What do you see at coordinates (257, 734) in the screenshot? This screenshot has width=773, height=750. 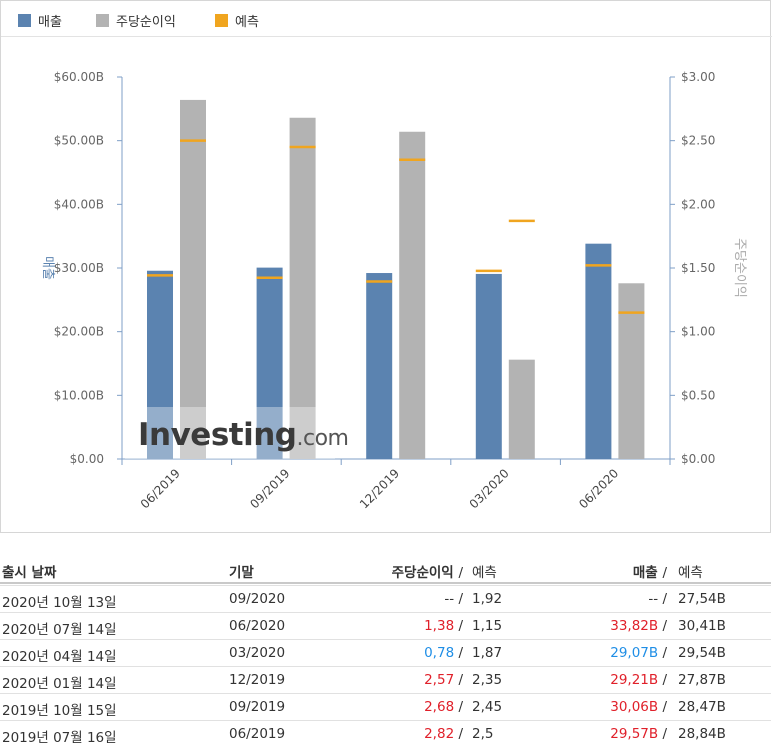 I see `period-end-cell: 06/2019` at bounding box center [257, 734].